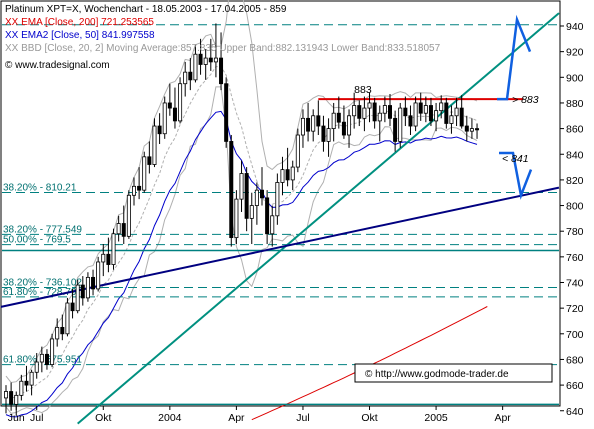 This screenshot has height=429, width=594. What do you see at coordinates (436, 418) in the screenshot?
I see `x-tick-label: 2005` at bounding box center [436, 418].